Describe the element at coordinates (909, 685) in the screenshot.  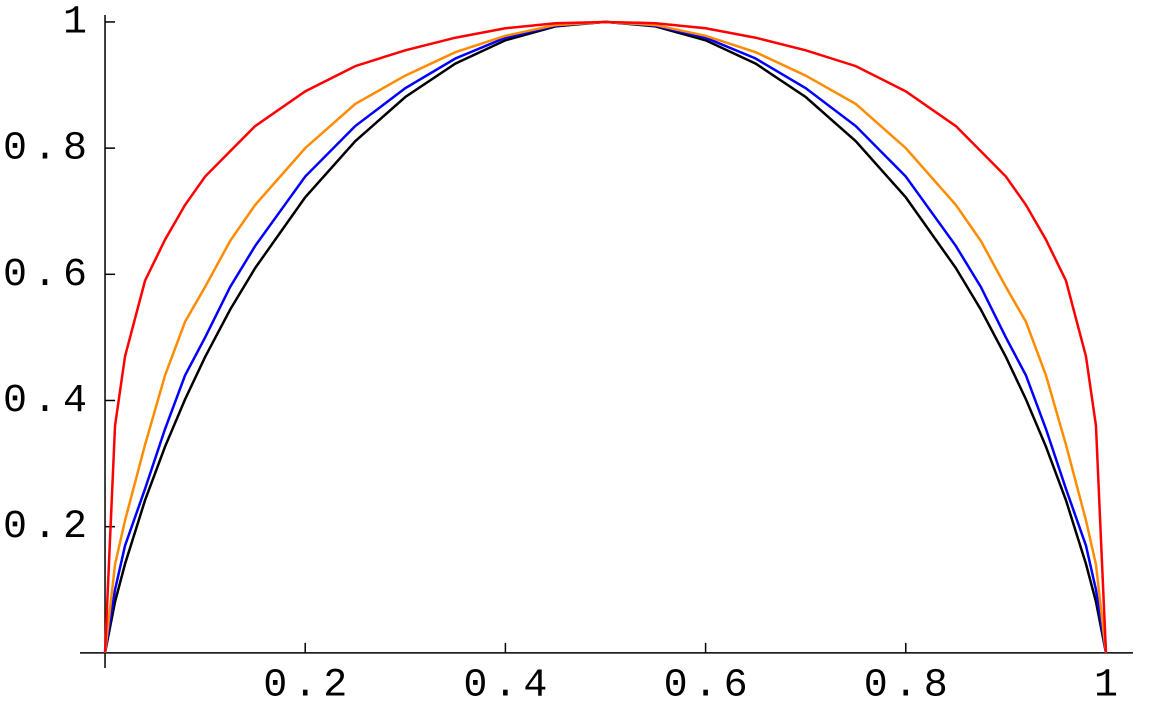
I see `x-tick-label: 0.8` at that location.